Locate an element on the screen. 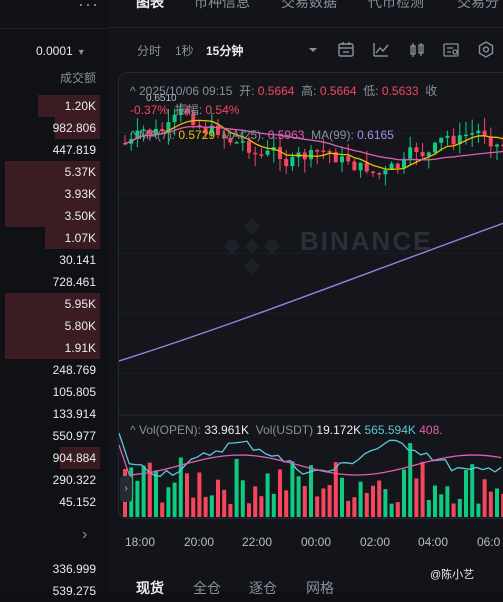  x-tick: 20:00 is located at coordinates (199, 542).